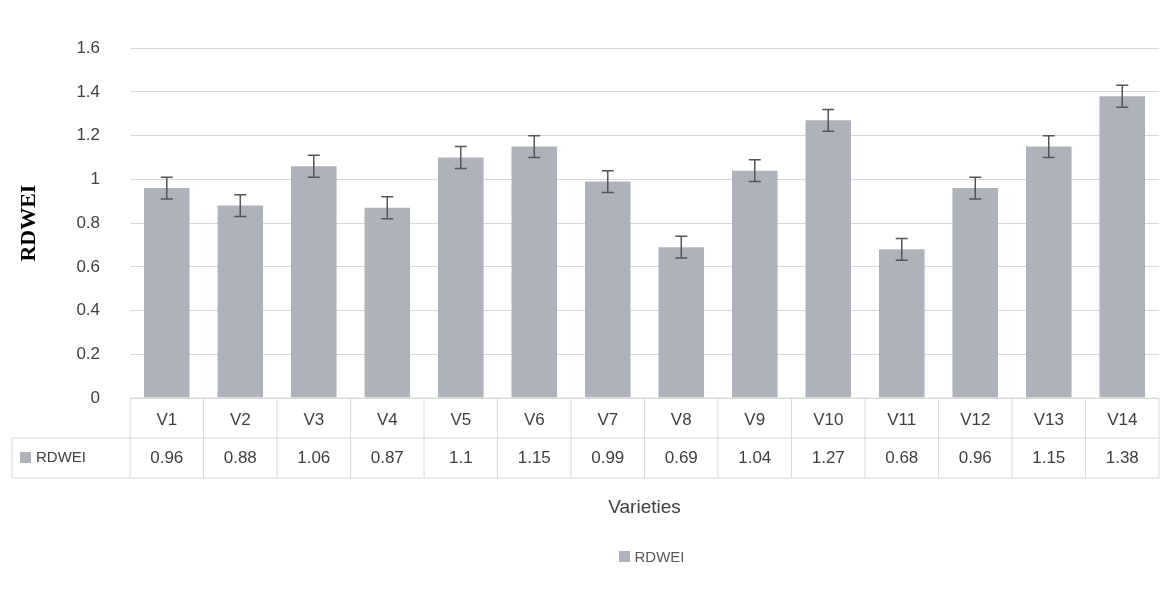 This screenshot has height=590, width=1173. Describe the element at coordinates (1122, 457) in the screenshot. I see `data-label: 1.38` at that location.